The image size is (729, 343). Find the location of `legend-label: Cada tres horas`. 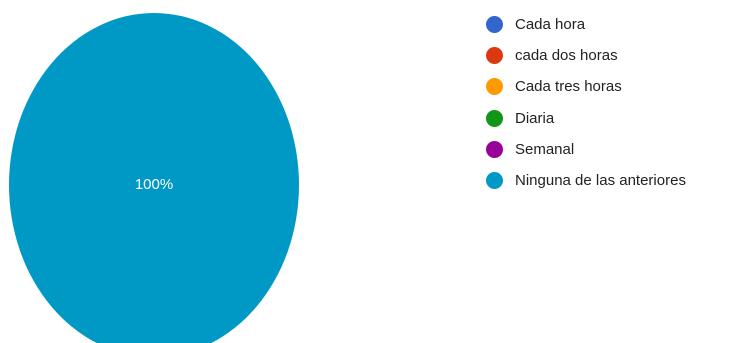

legend-label: Cada tres horas is located at coordinates (568, 87).